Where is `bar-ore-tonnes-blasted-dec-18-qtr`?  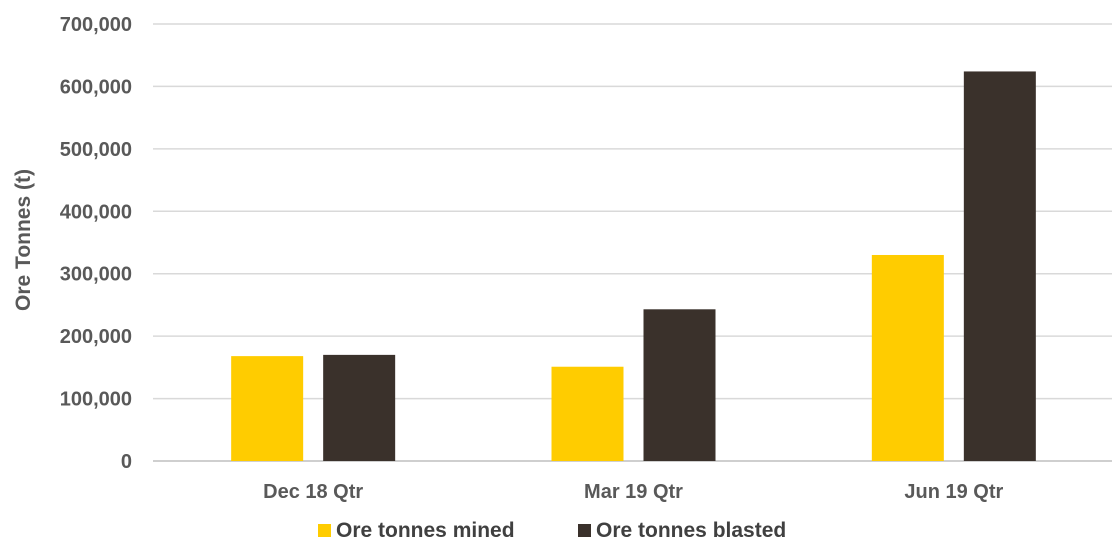 bar-ore-tonnes-blasted-dec-18-qtr is located at coordinates (359, 407).